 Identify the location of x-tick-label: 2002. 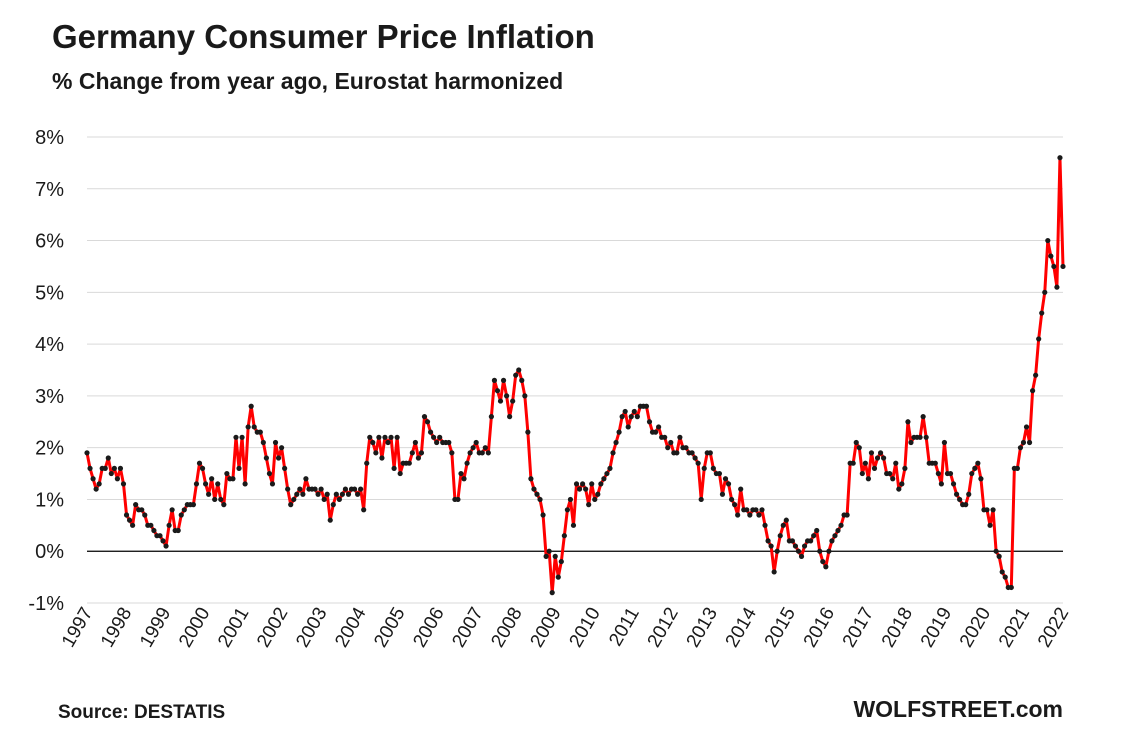
(272, 627).